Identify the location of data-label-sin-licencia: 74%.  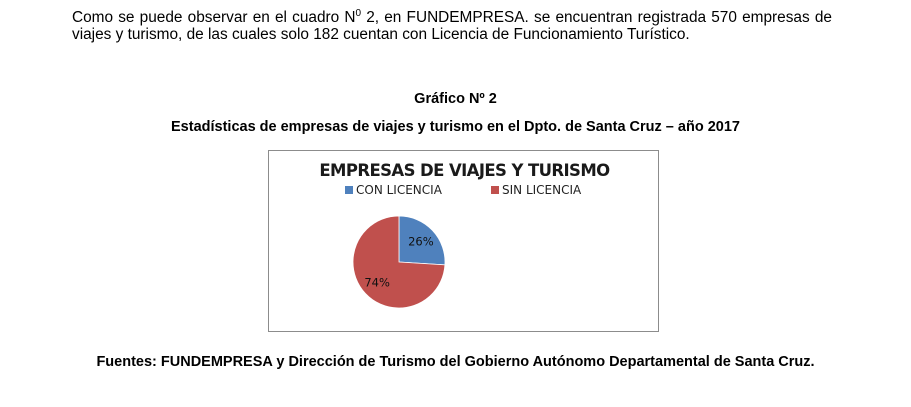
(377, 283).